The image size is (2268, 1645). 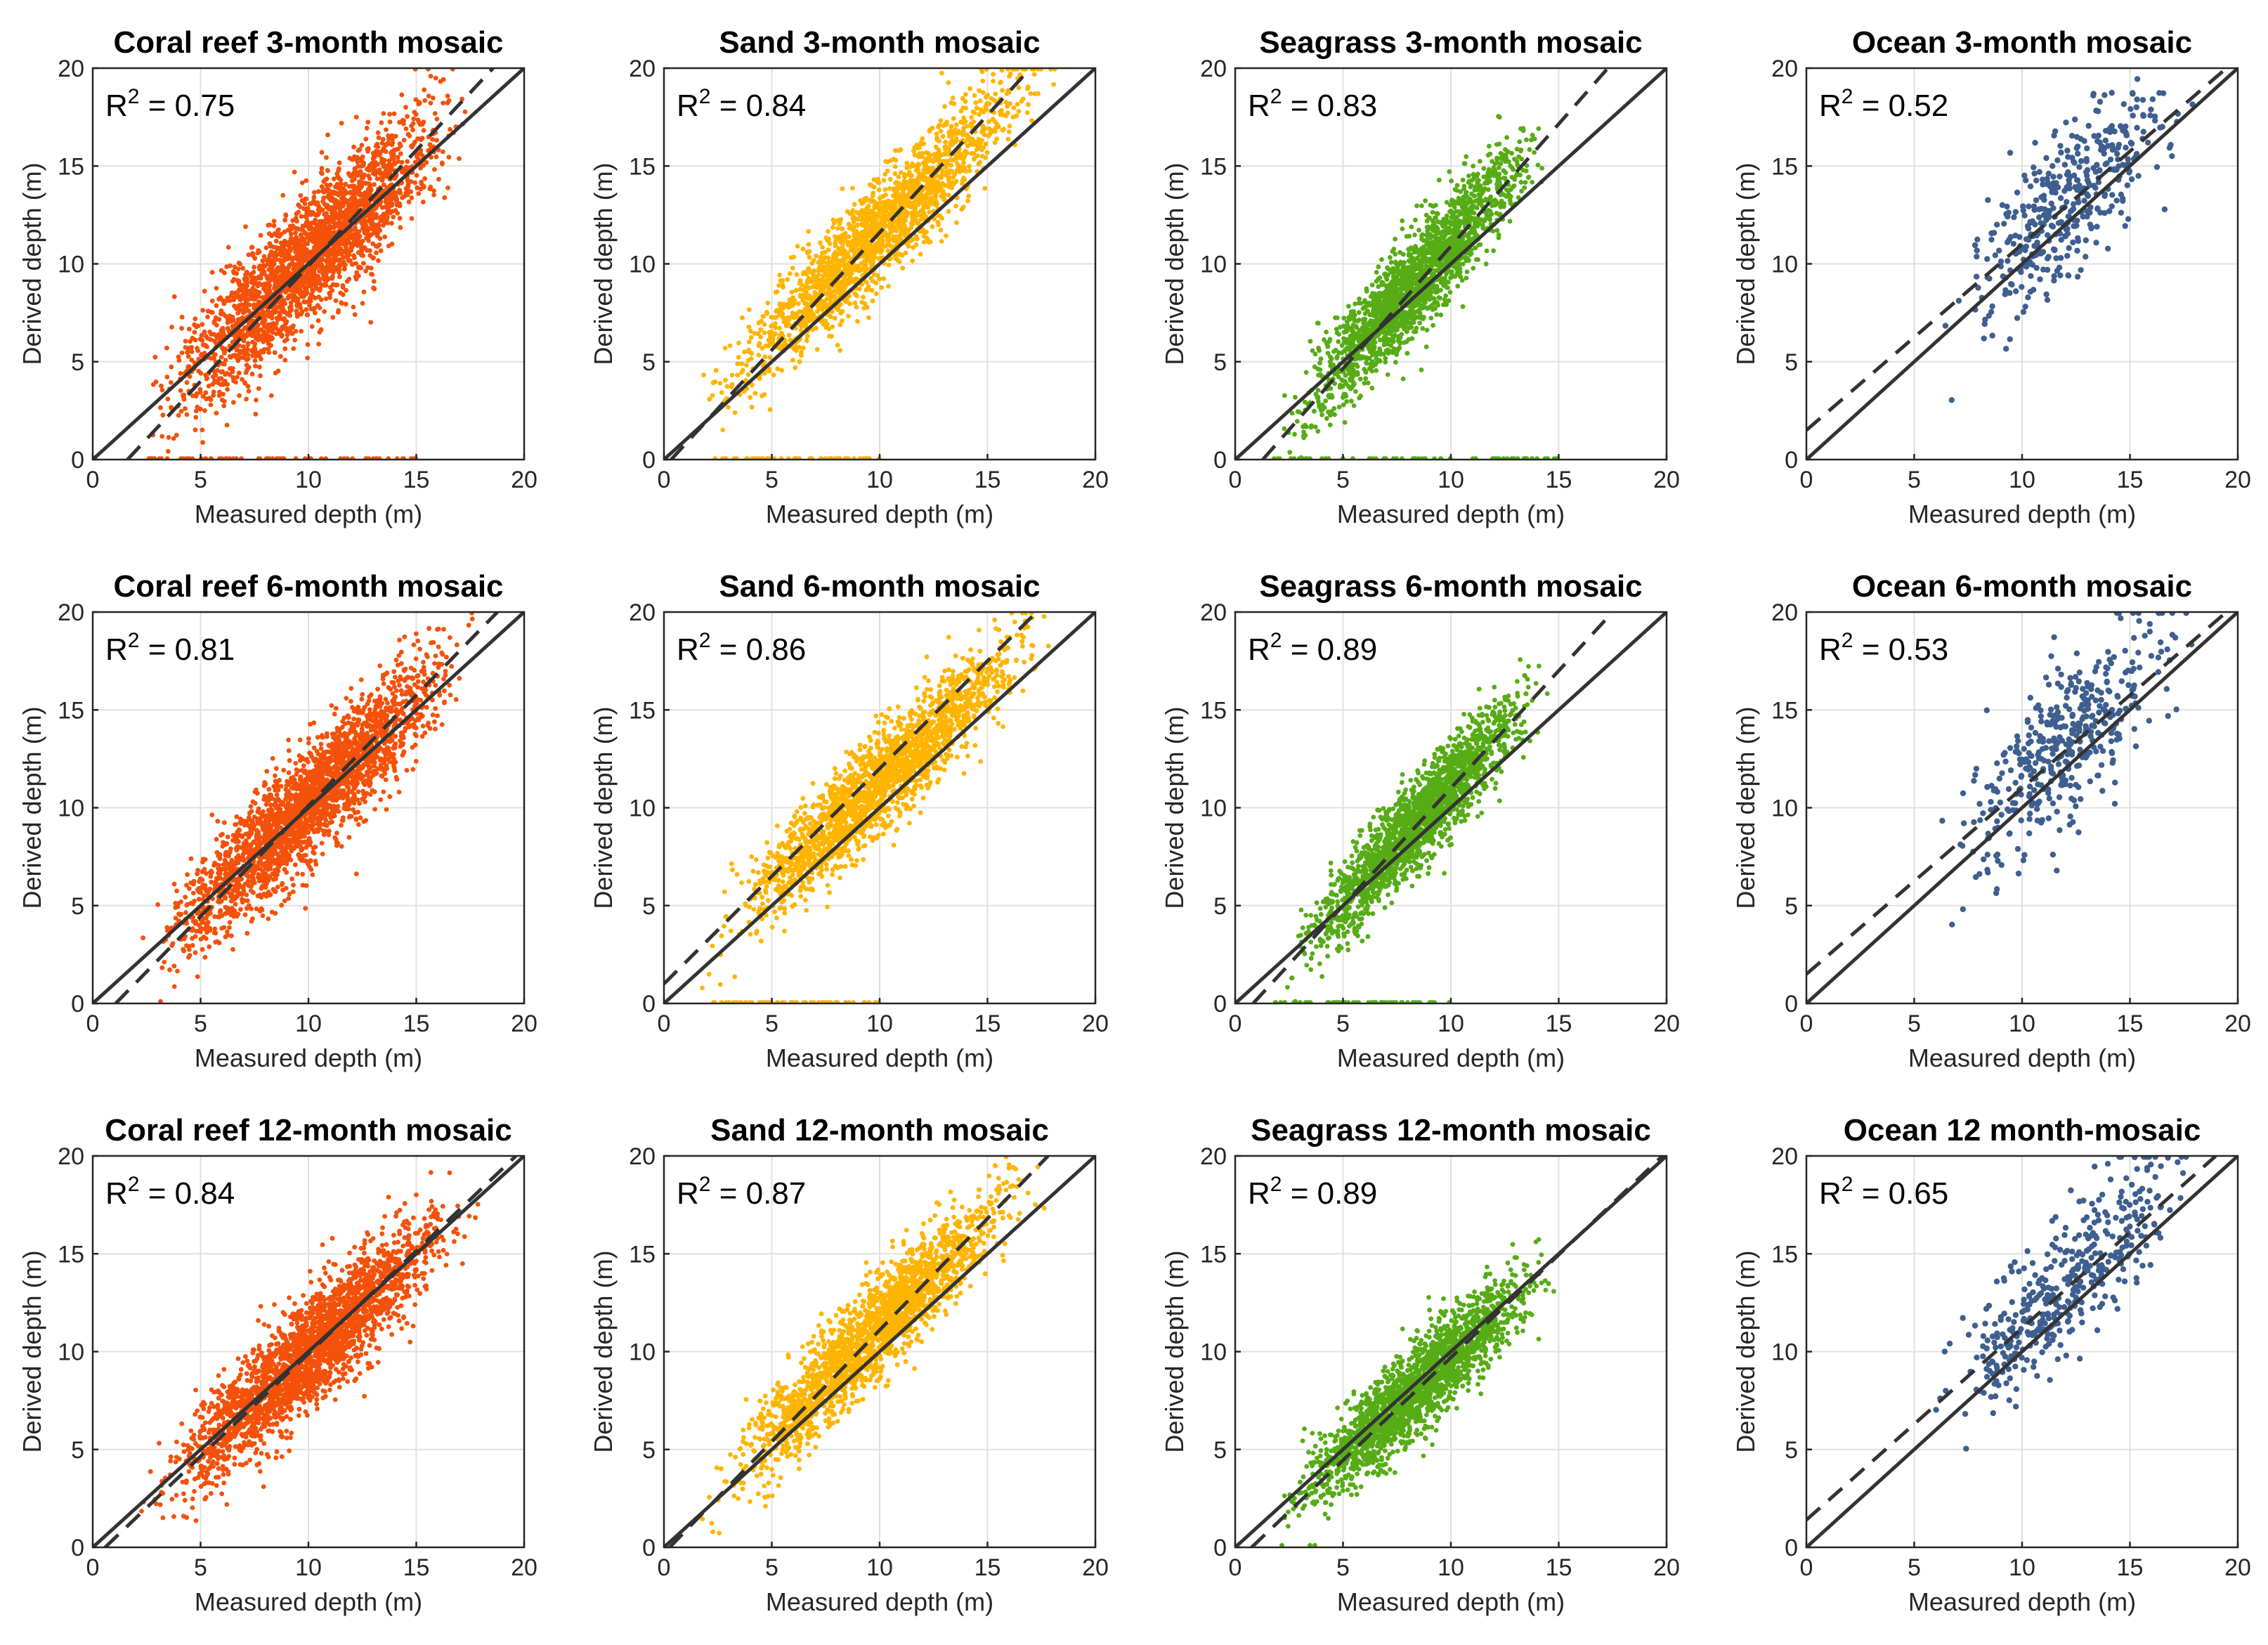 What do you see at coordinates (880, 480) in the screenshot?
I see `x-tick-label: 10` at bounding box center [880, 480].